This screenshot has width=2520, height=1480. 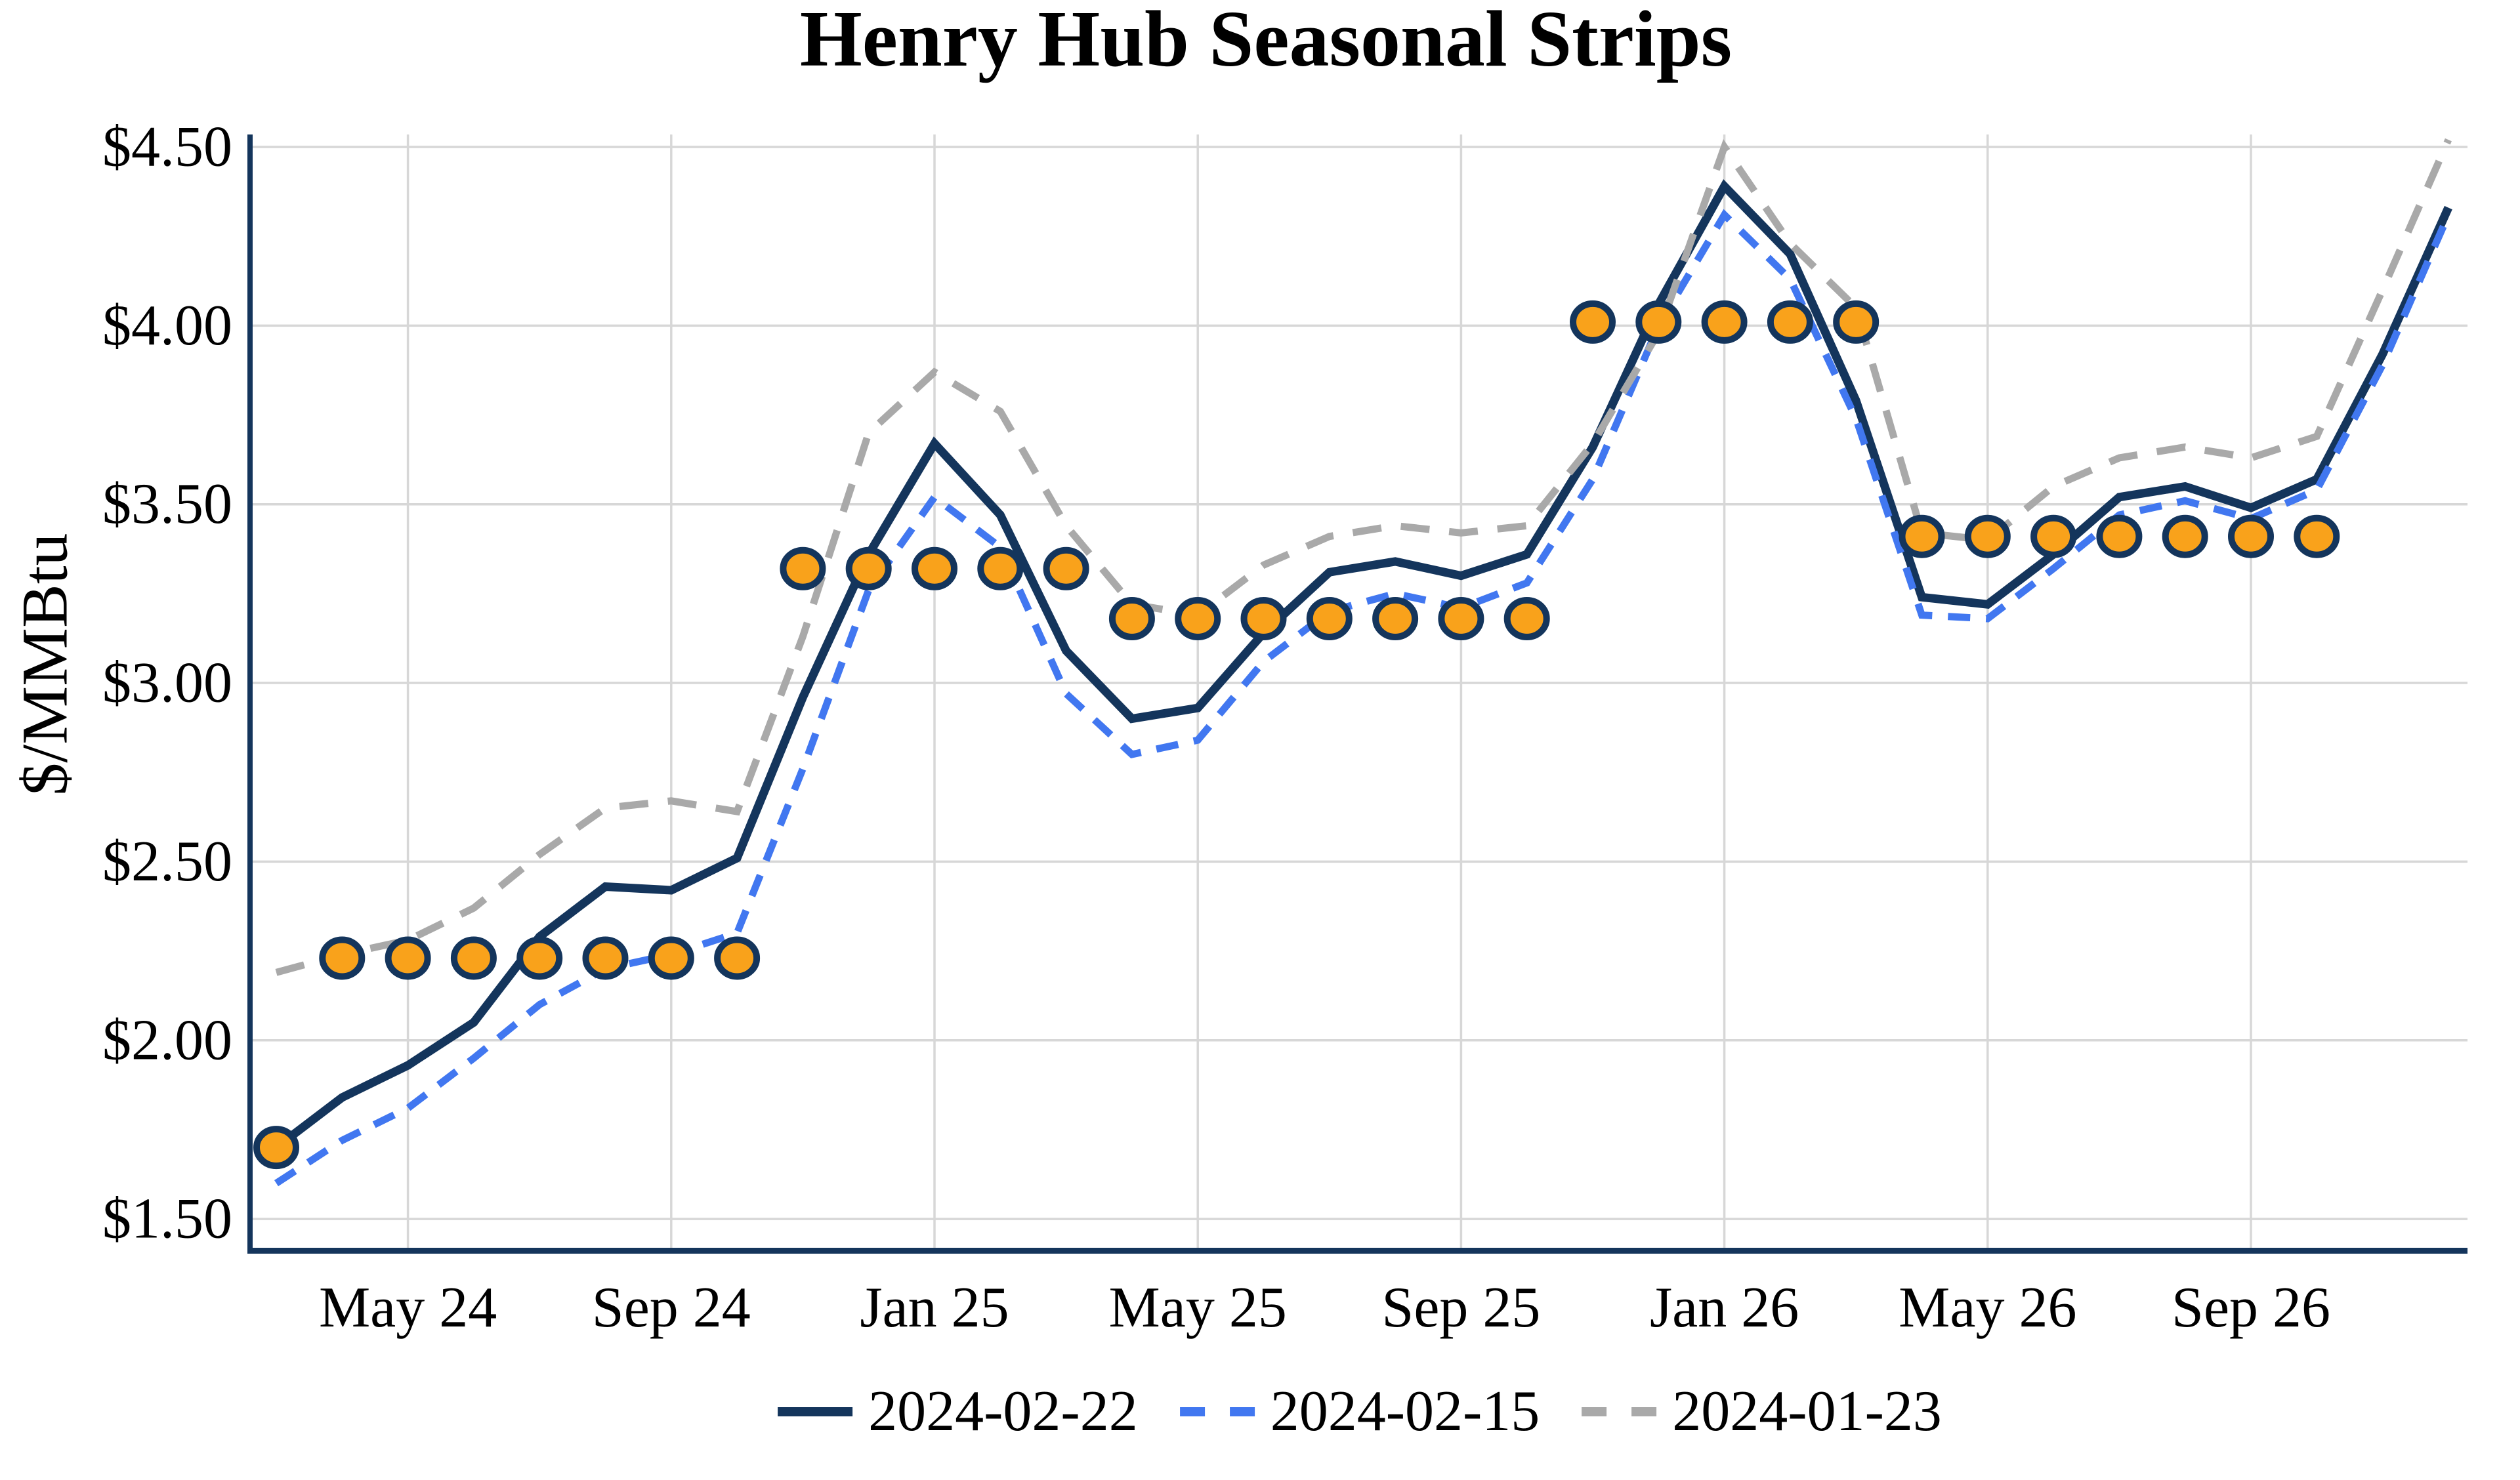 What do you see at coordinates (408, 1308) in the screenshot?
I see `x-tick-label: May 24` at bounding box center [408, 1308].